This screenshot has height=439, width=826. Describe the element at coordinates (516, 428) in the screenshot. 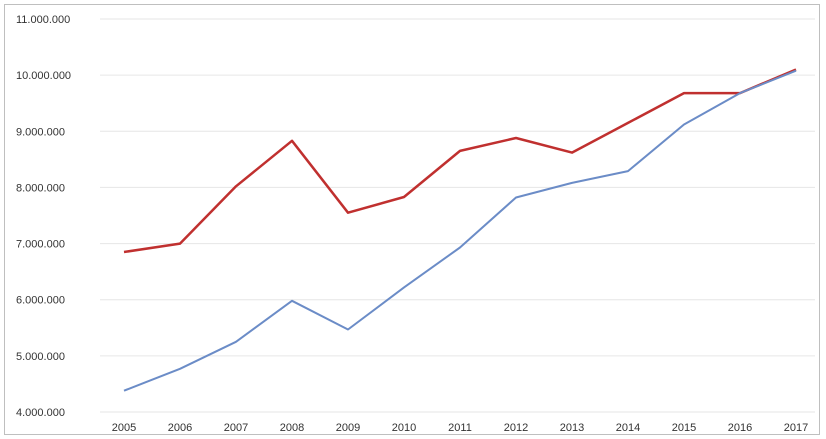

I see `x-tick-label: 2012` at that location.